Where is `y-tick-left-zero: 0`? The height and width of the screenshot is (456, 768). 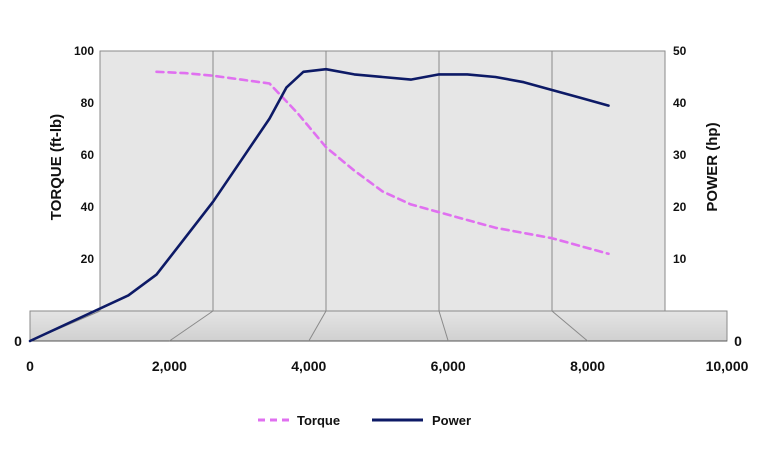 y-tick-left-zero: 0 is located at coordinates (18, 341).